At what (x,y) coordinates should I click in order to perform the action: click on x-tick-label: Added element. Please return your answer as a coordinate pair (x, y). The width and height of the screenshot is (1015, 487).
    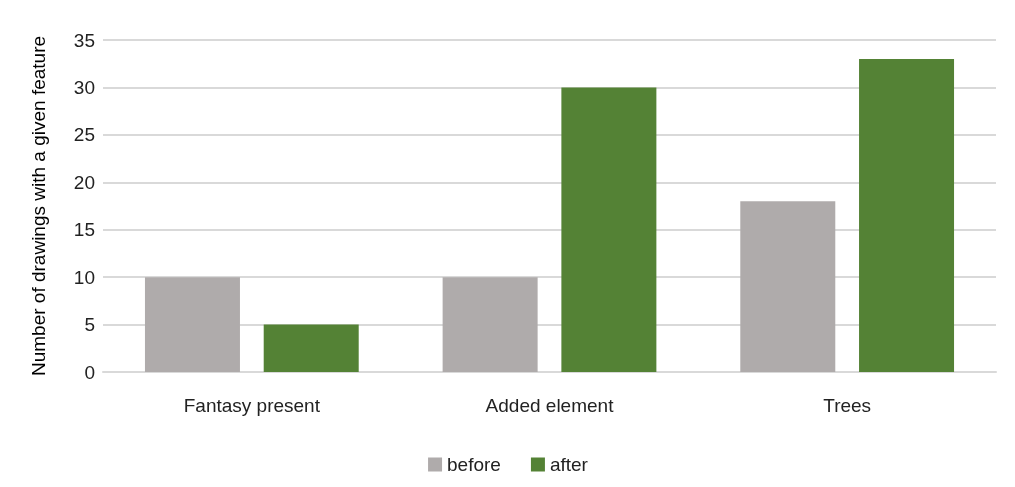
    Looking at the image, I should click on (550, 405).